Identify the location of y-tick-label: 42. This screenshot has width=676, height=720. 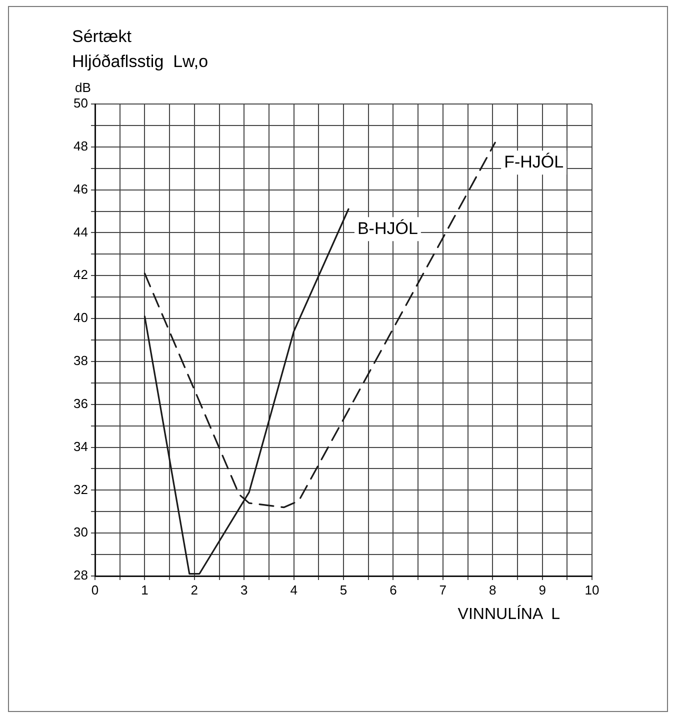
(81, 274).